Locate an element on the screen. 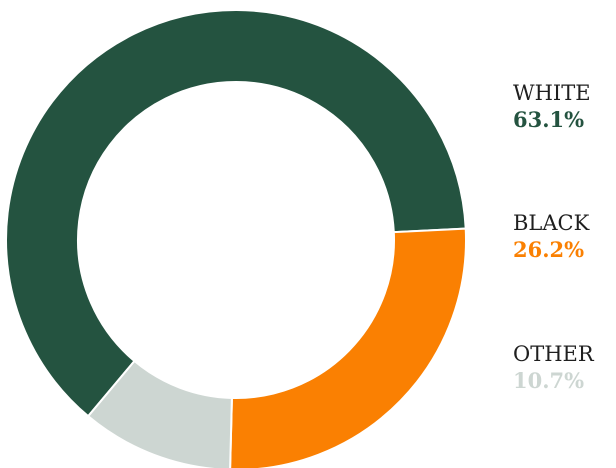  legend-label-white: WHITE is located at coordinates (552, 93).